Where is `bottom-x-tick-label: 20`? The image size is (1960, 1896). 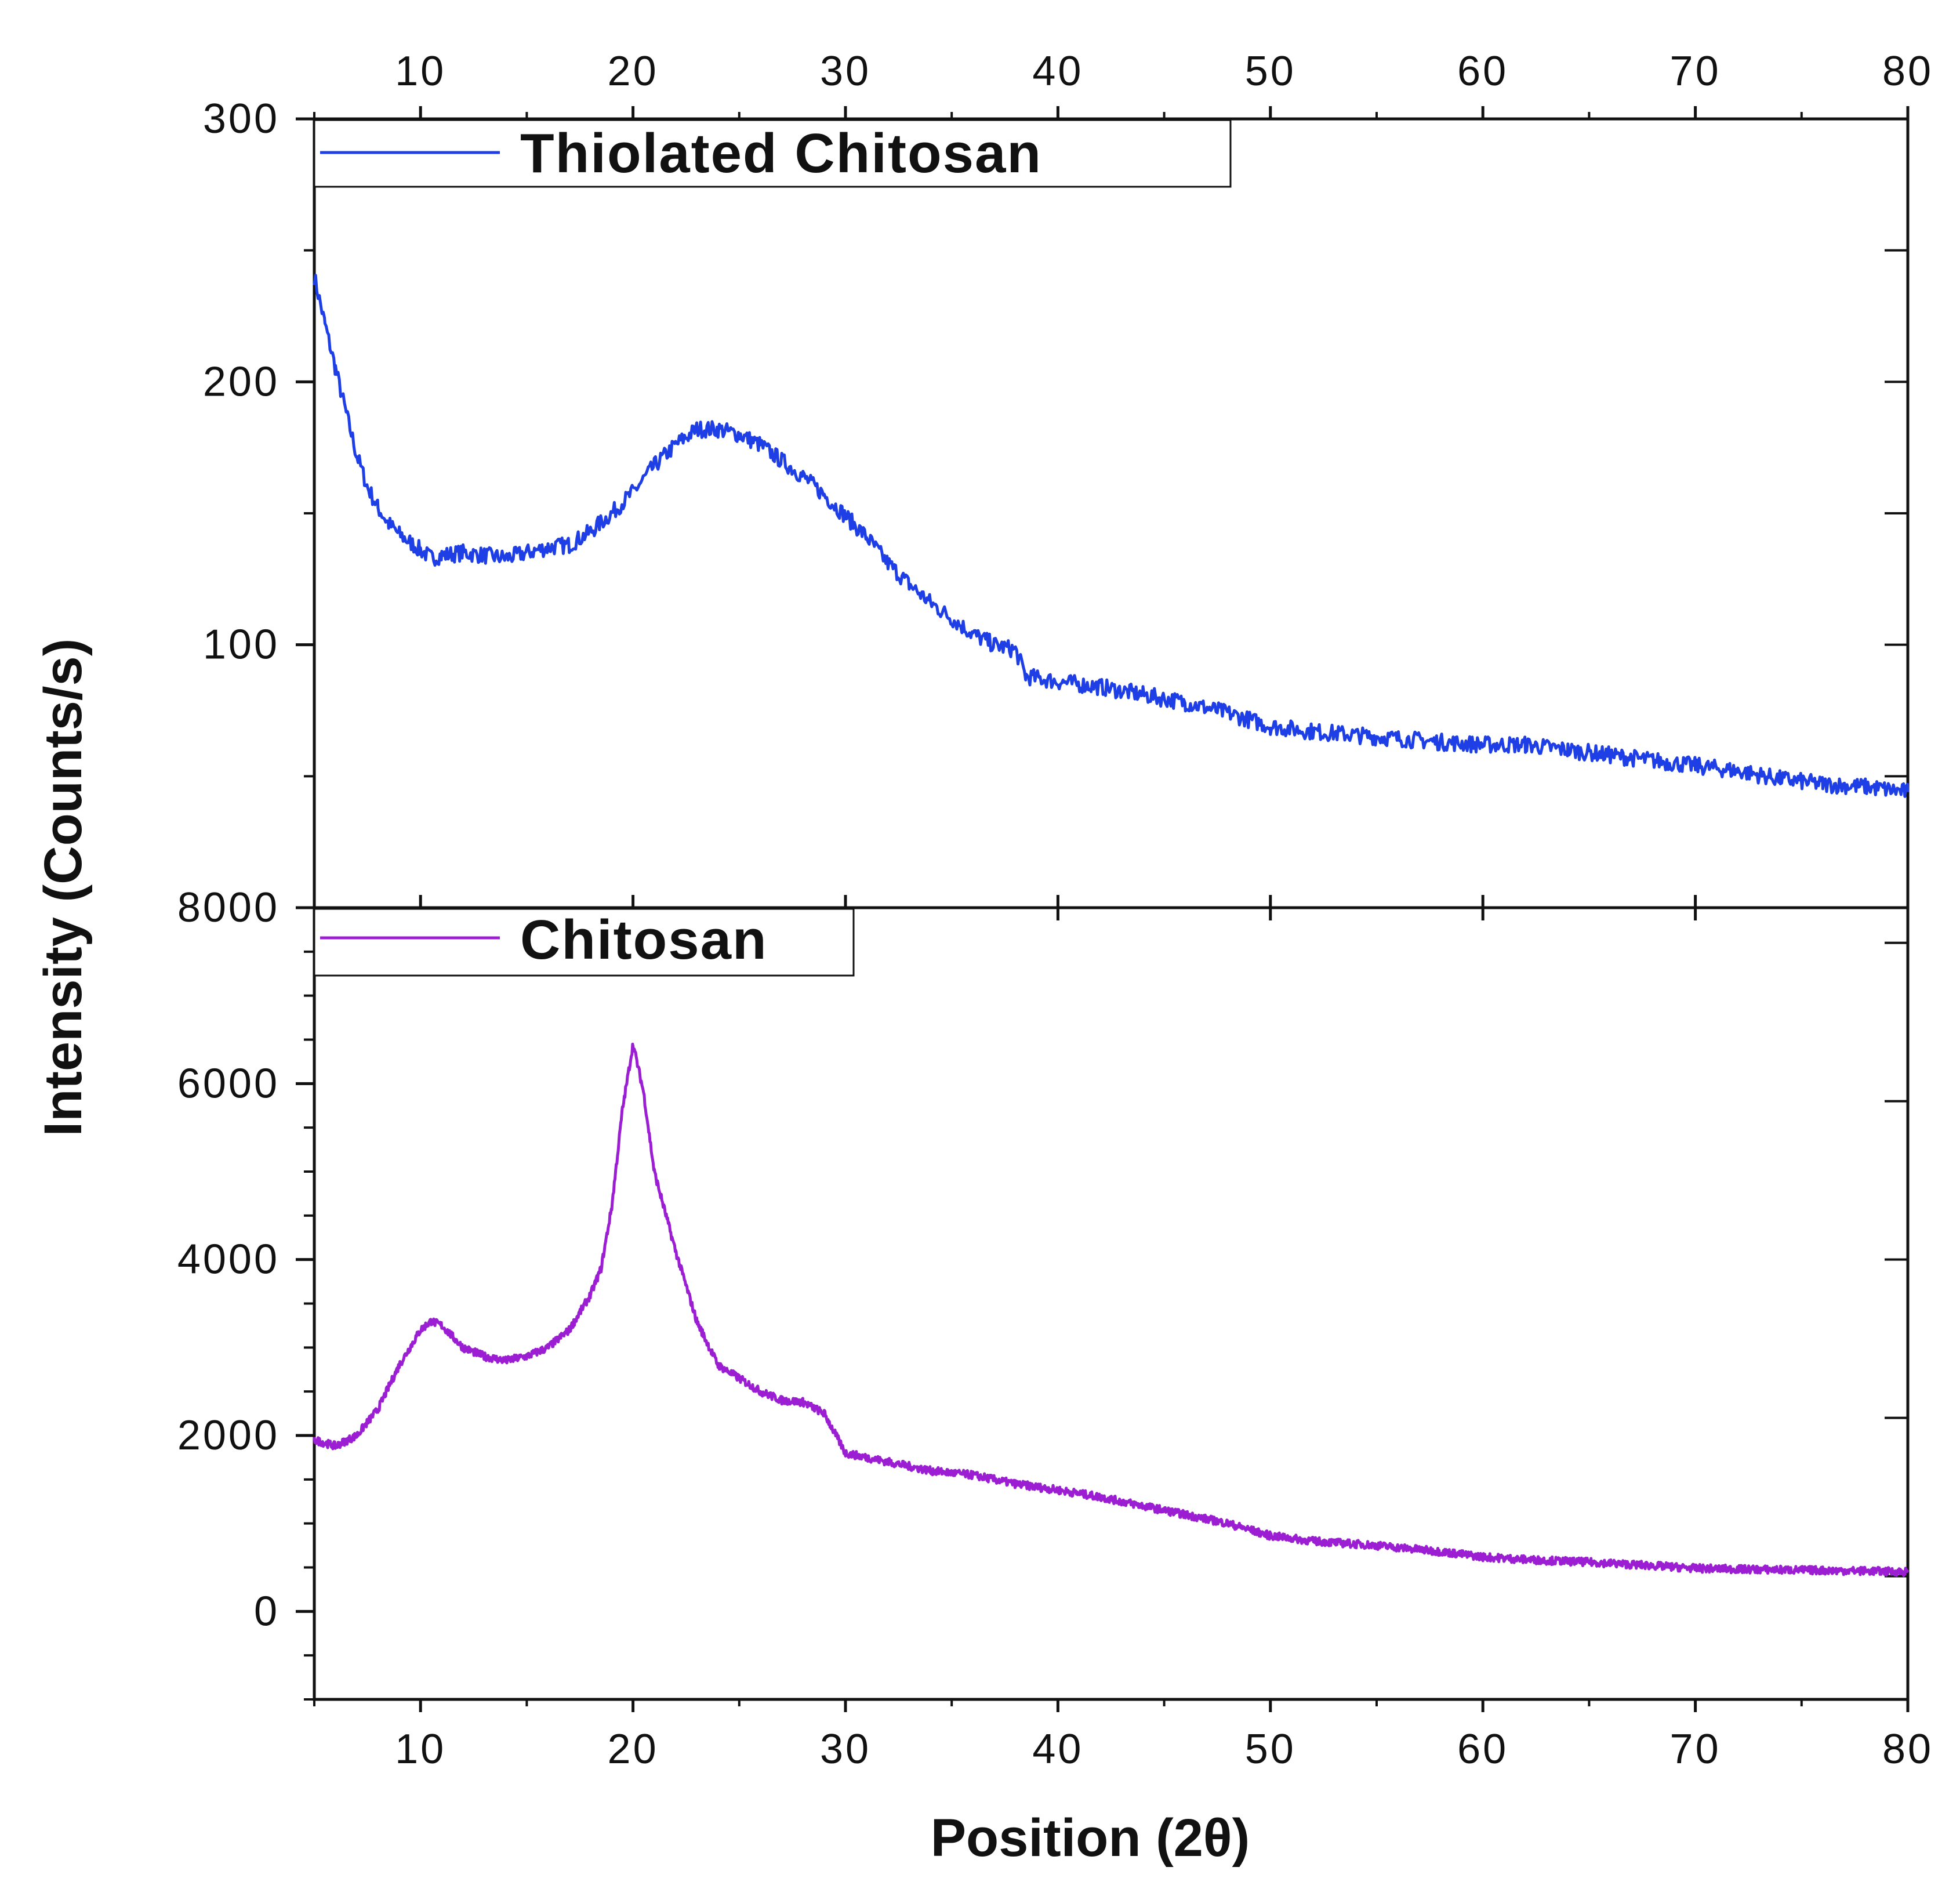
bottom-x-tick-label: 20 is located at coordinates (633, 1749).